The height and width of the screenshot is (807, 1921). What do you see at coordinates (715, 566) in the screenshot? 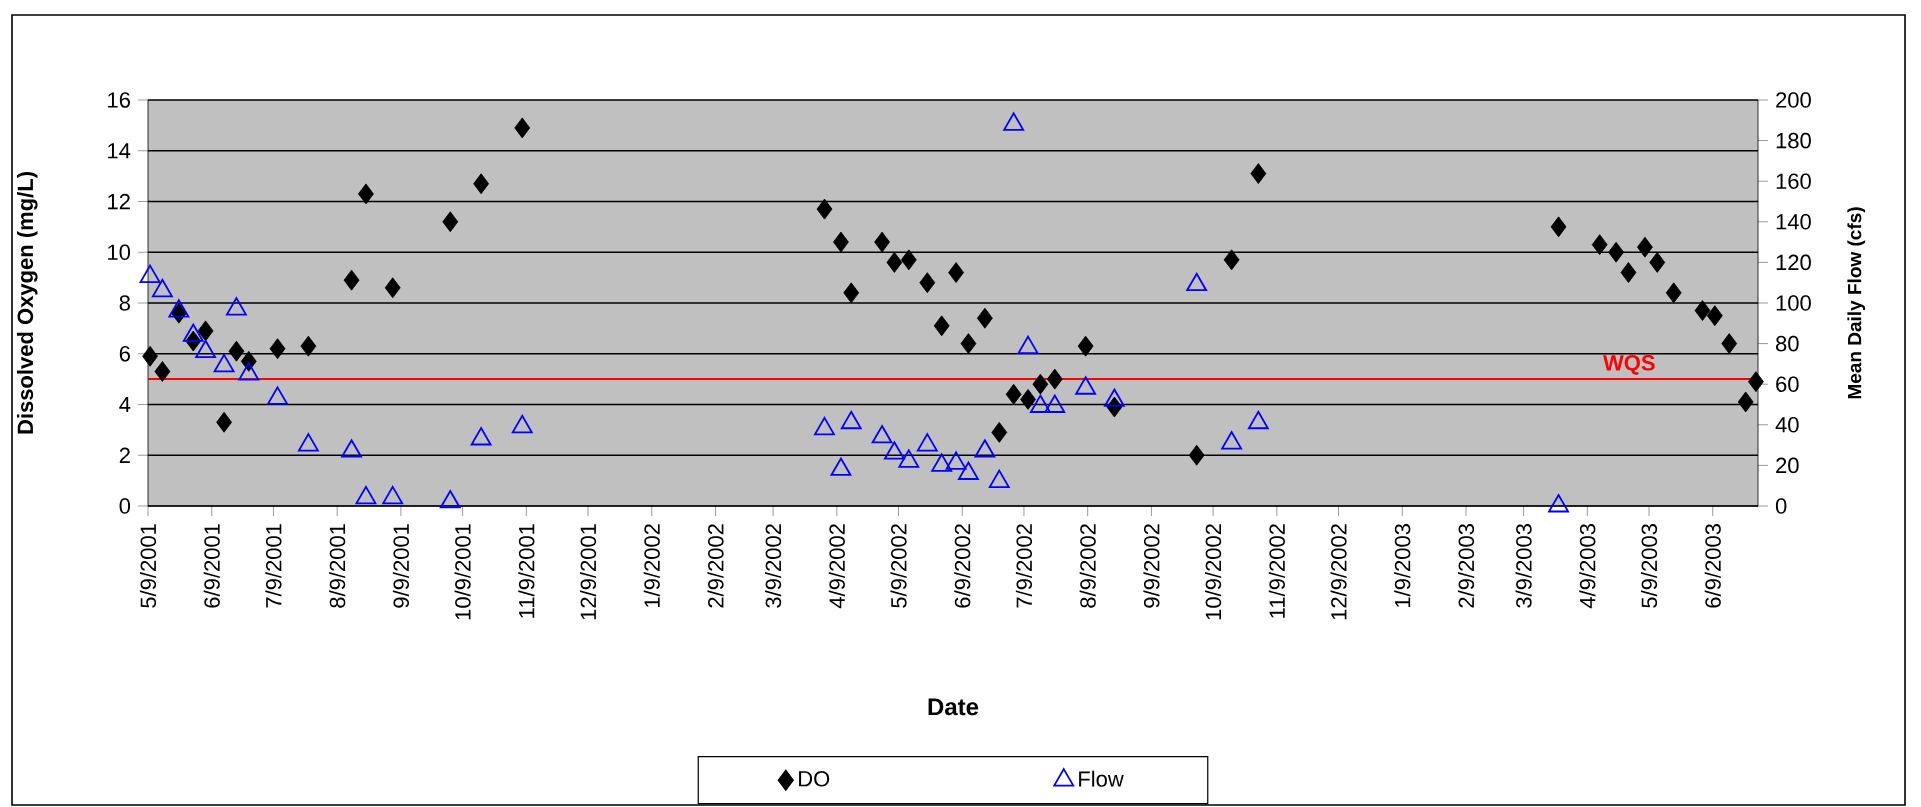
I see `x-tick-label: 2/9/2002` at bounding box center [715, 566].